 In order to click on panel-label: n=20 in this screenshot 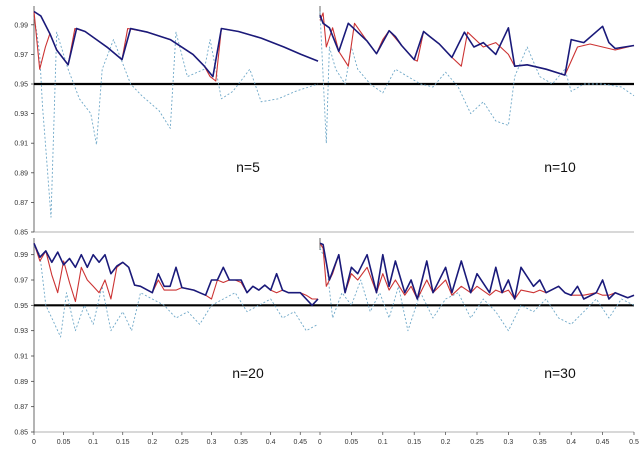, I will do `click(248, 373)`.